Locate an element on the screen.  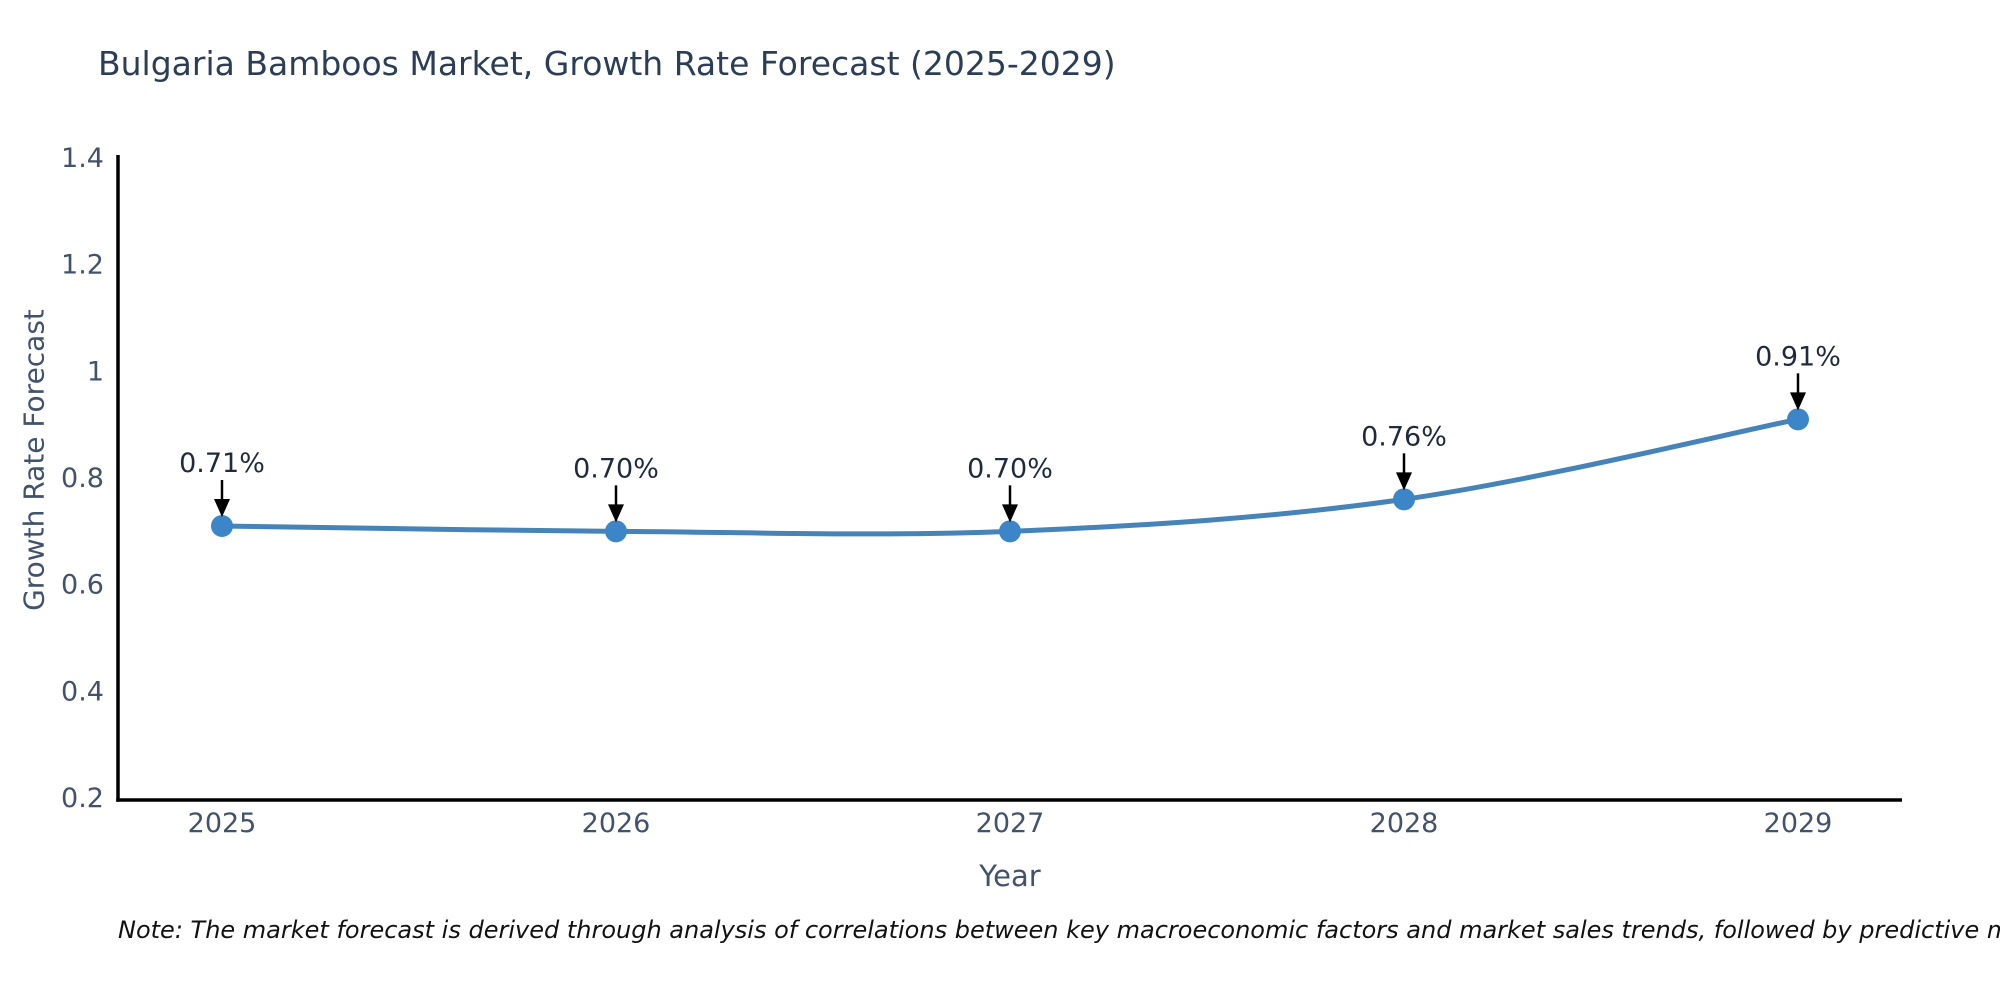
x-axis-title: Year is located at coordinates (1010, 876).